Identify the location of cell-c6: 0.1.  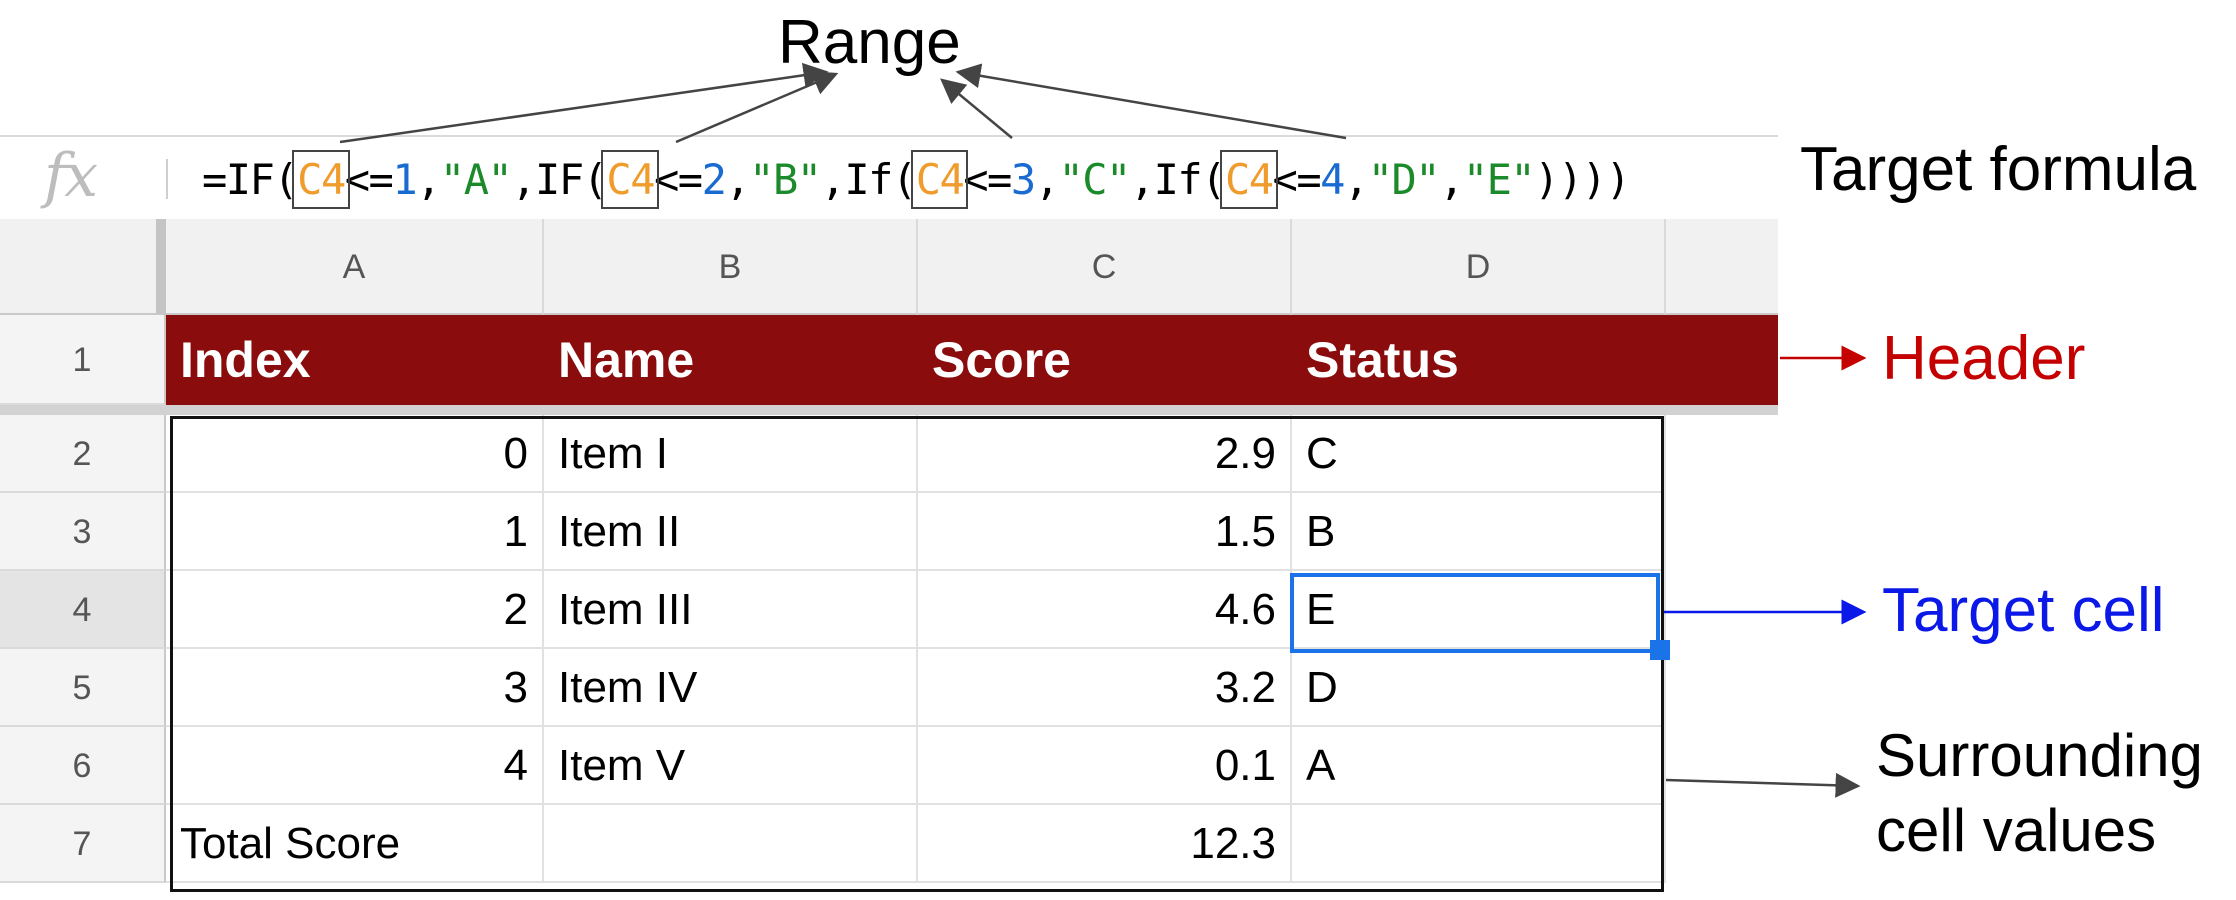
(1105, 766).